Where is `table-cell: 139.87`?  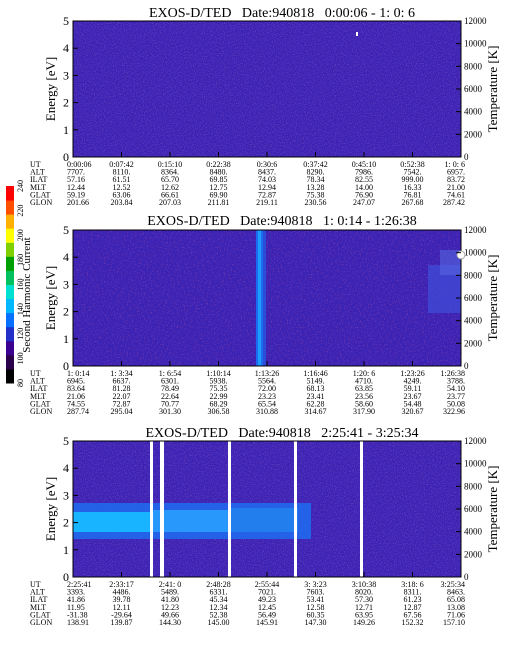
table-cell: 139.87 is located at coordinates (122, 622).